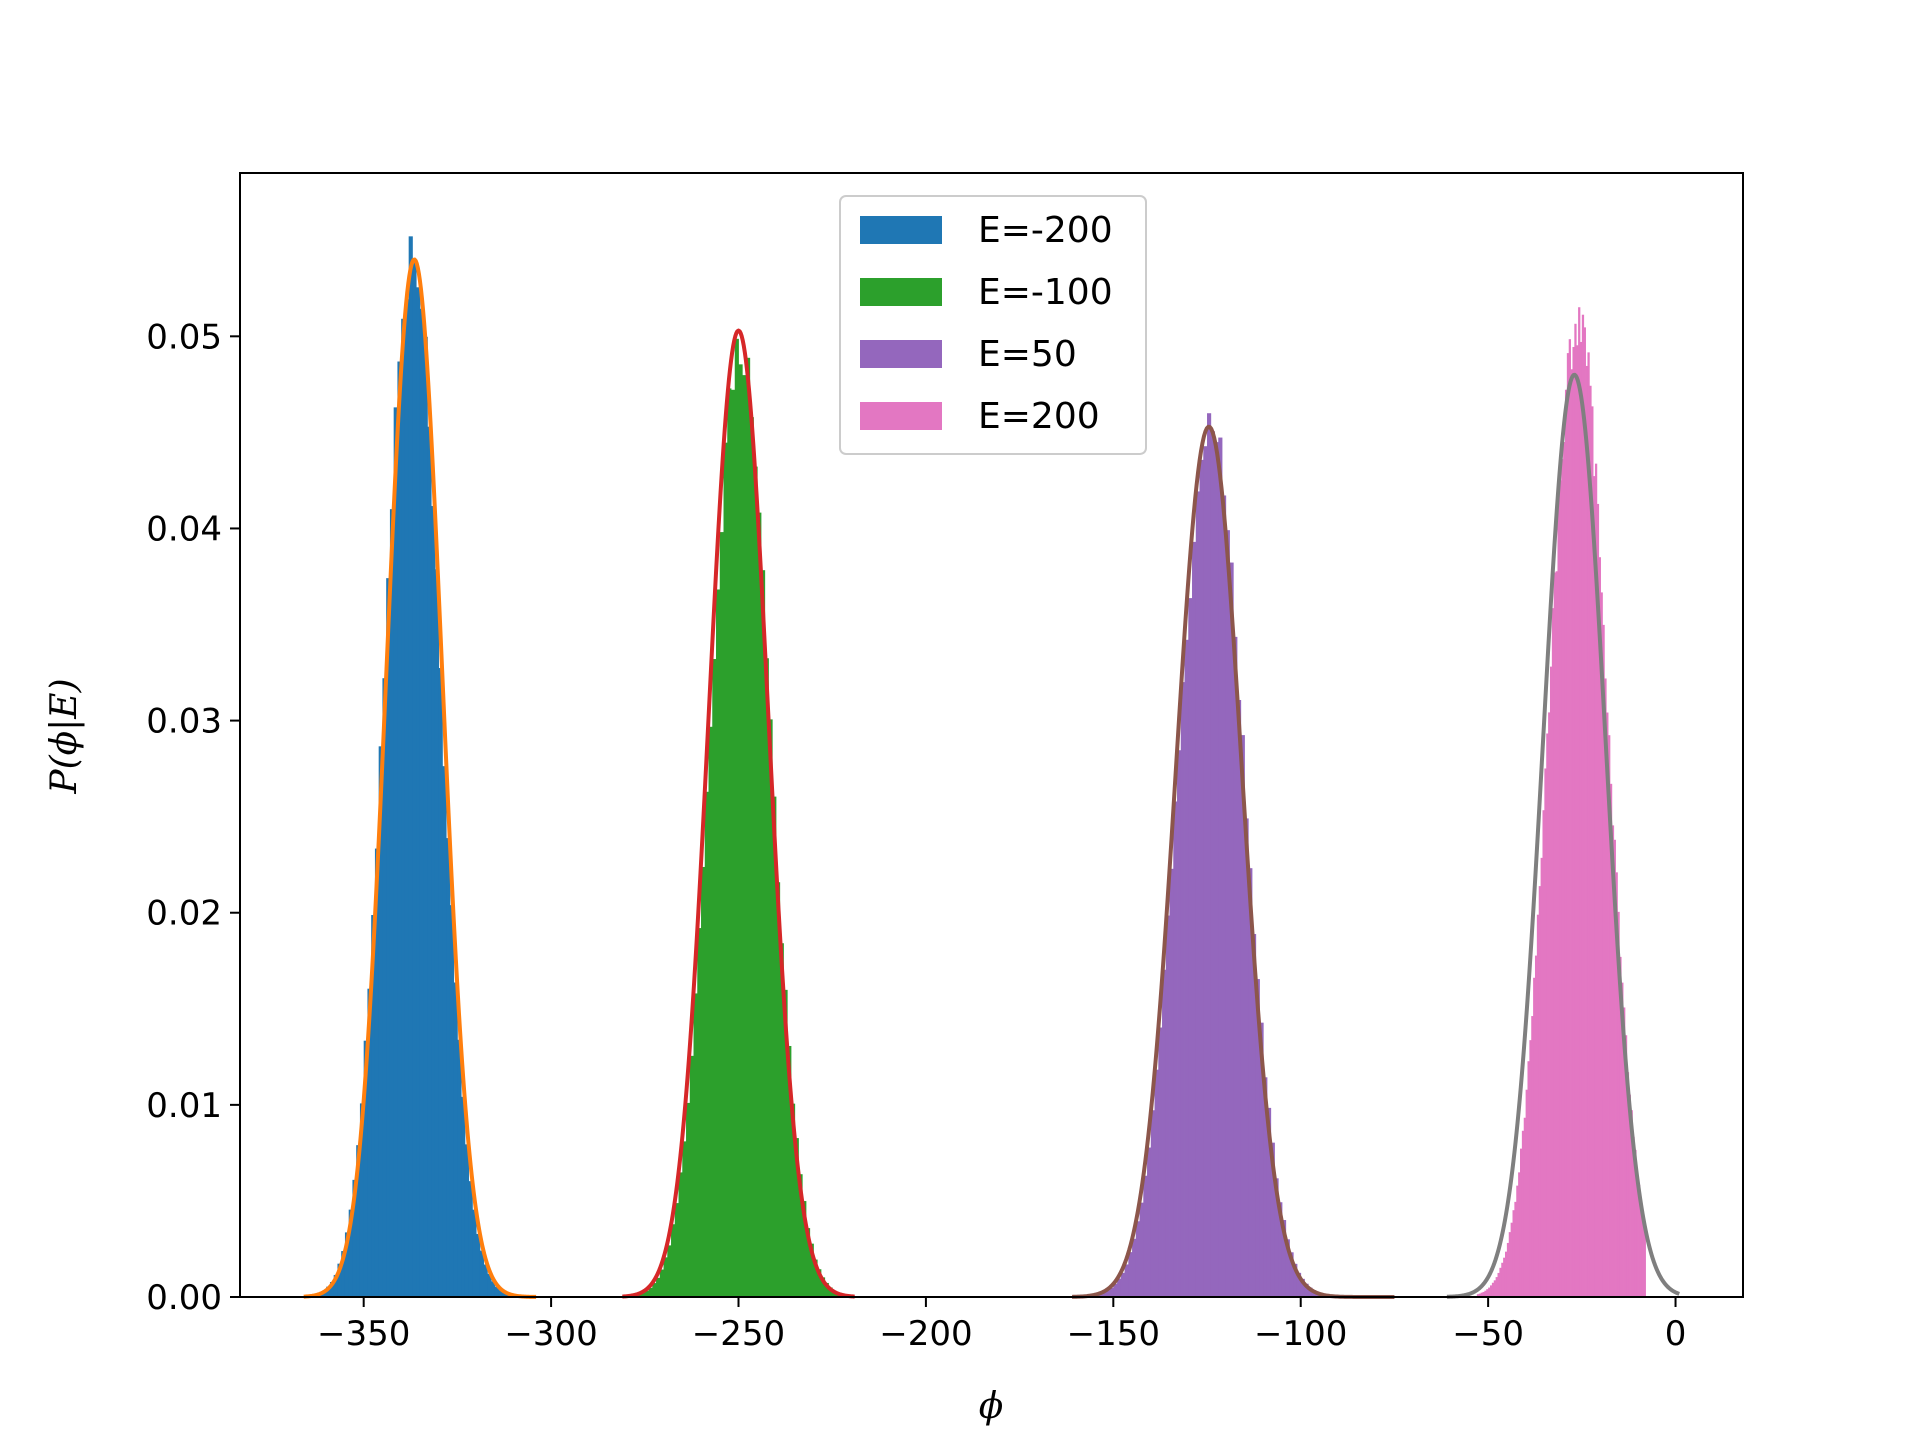  What do you see at coordinates (64, 736) in the screenshot?
I see `y-axis-label: P(ϕ|E)` at bounding box center [64, 736].